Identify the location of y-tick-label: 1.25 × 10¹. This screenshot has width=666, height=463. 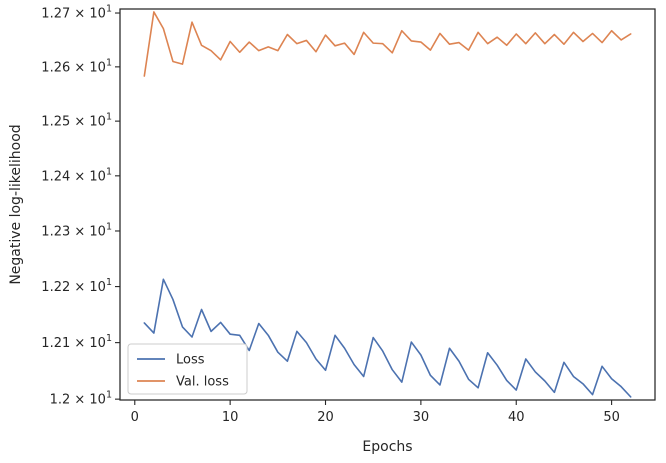
(76, 121).